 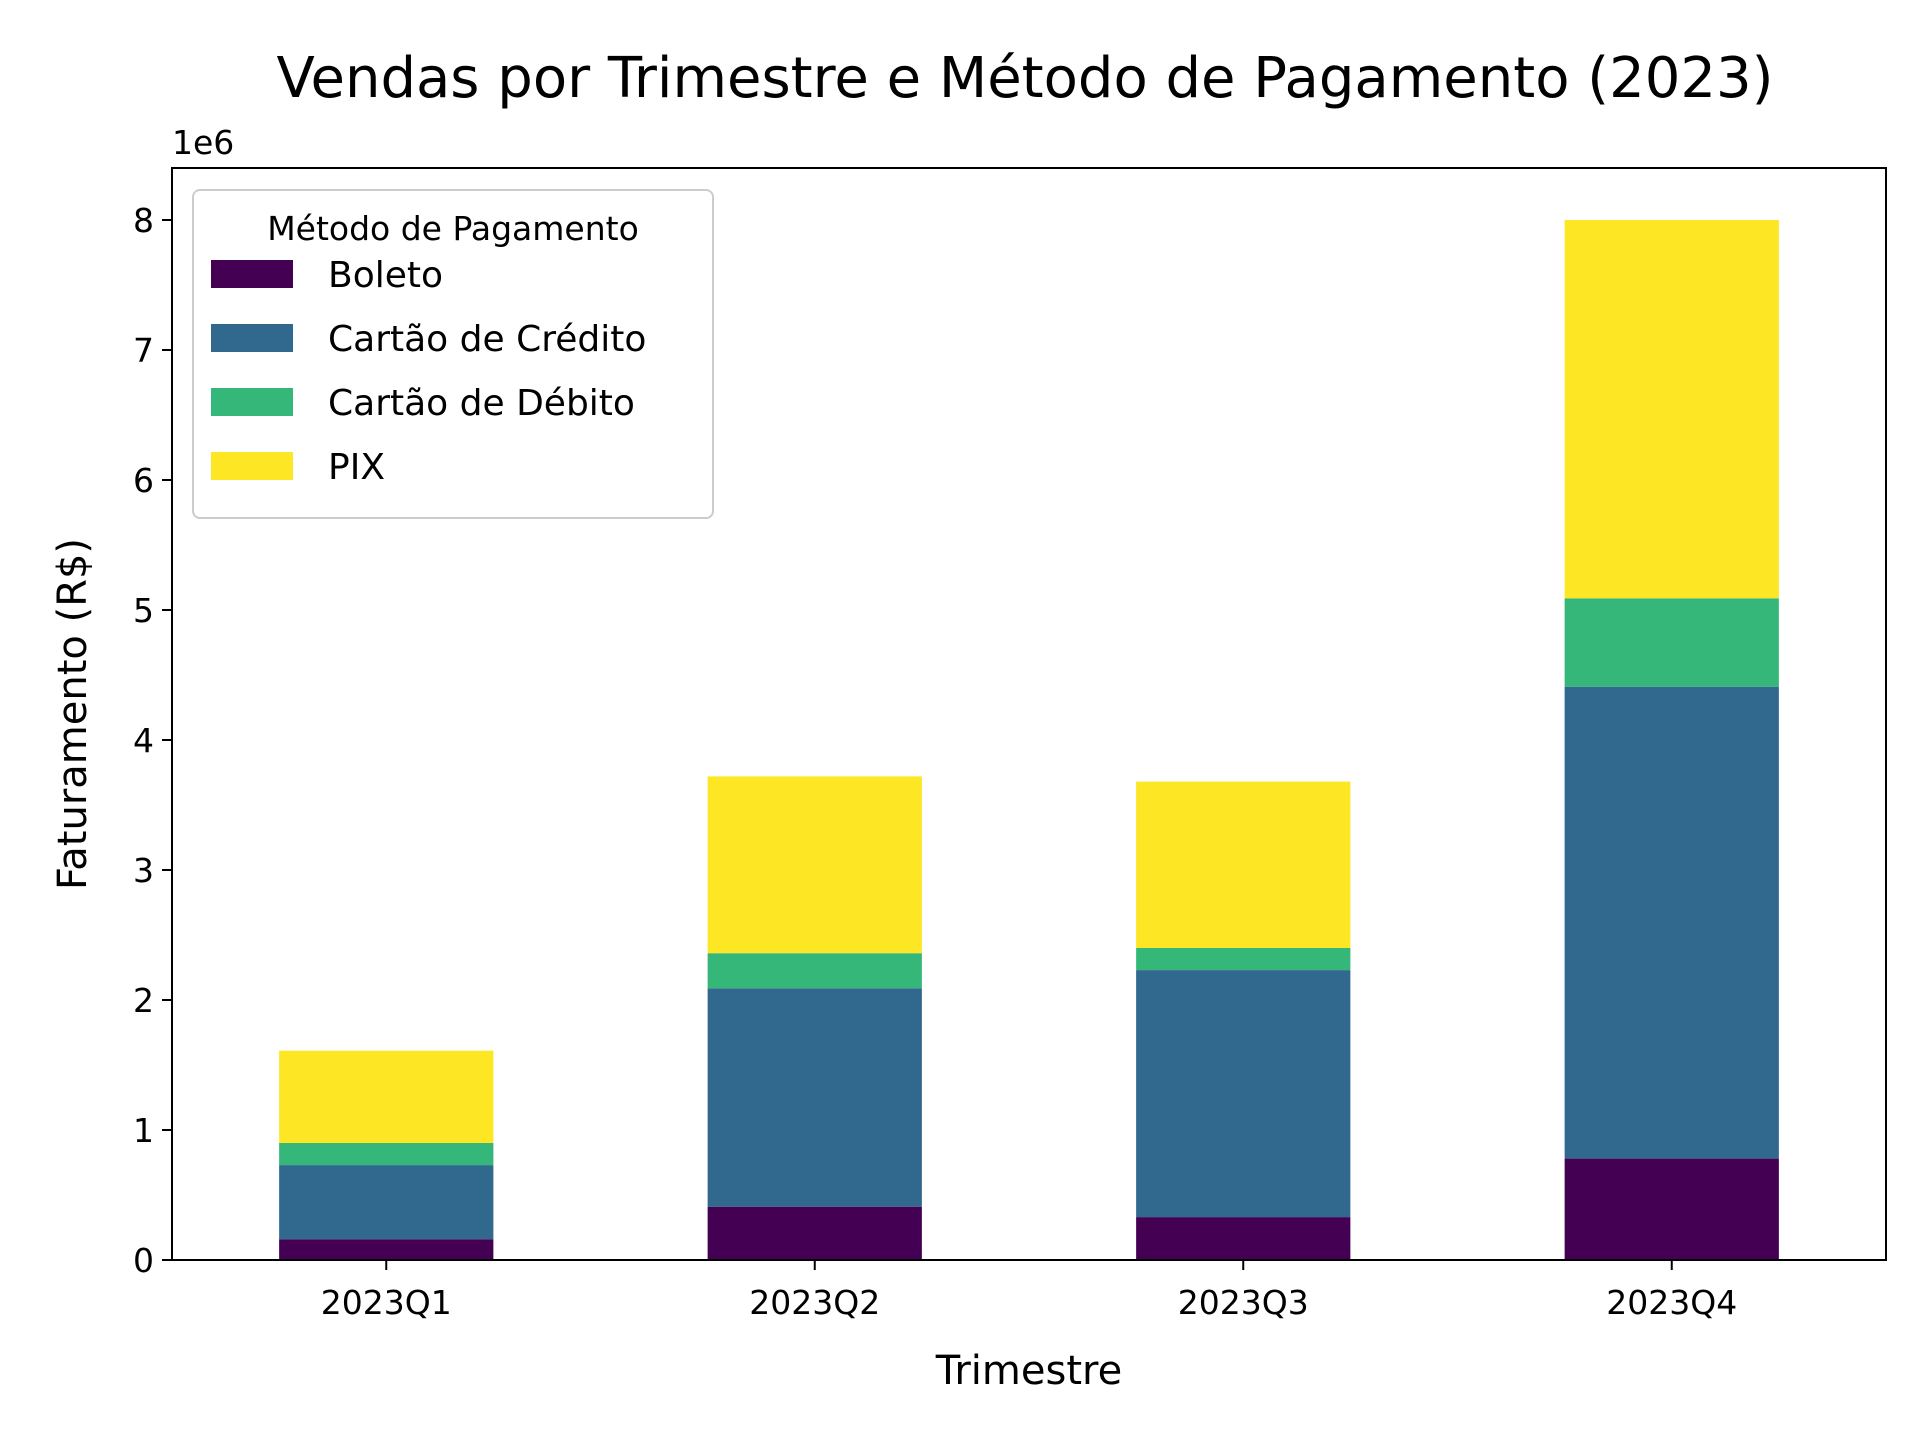 What do you see at coordinates (143, 1130) in the screenshot?
I see `y-tick-label: 1` at bounding box center [143, 1130].